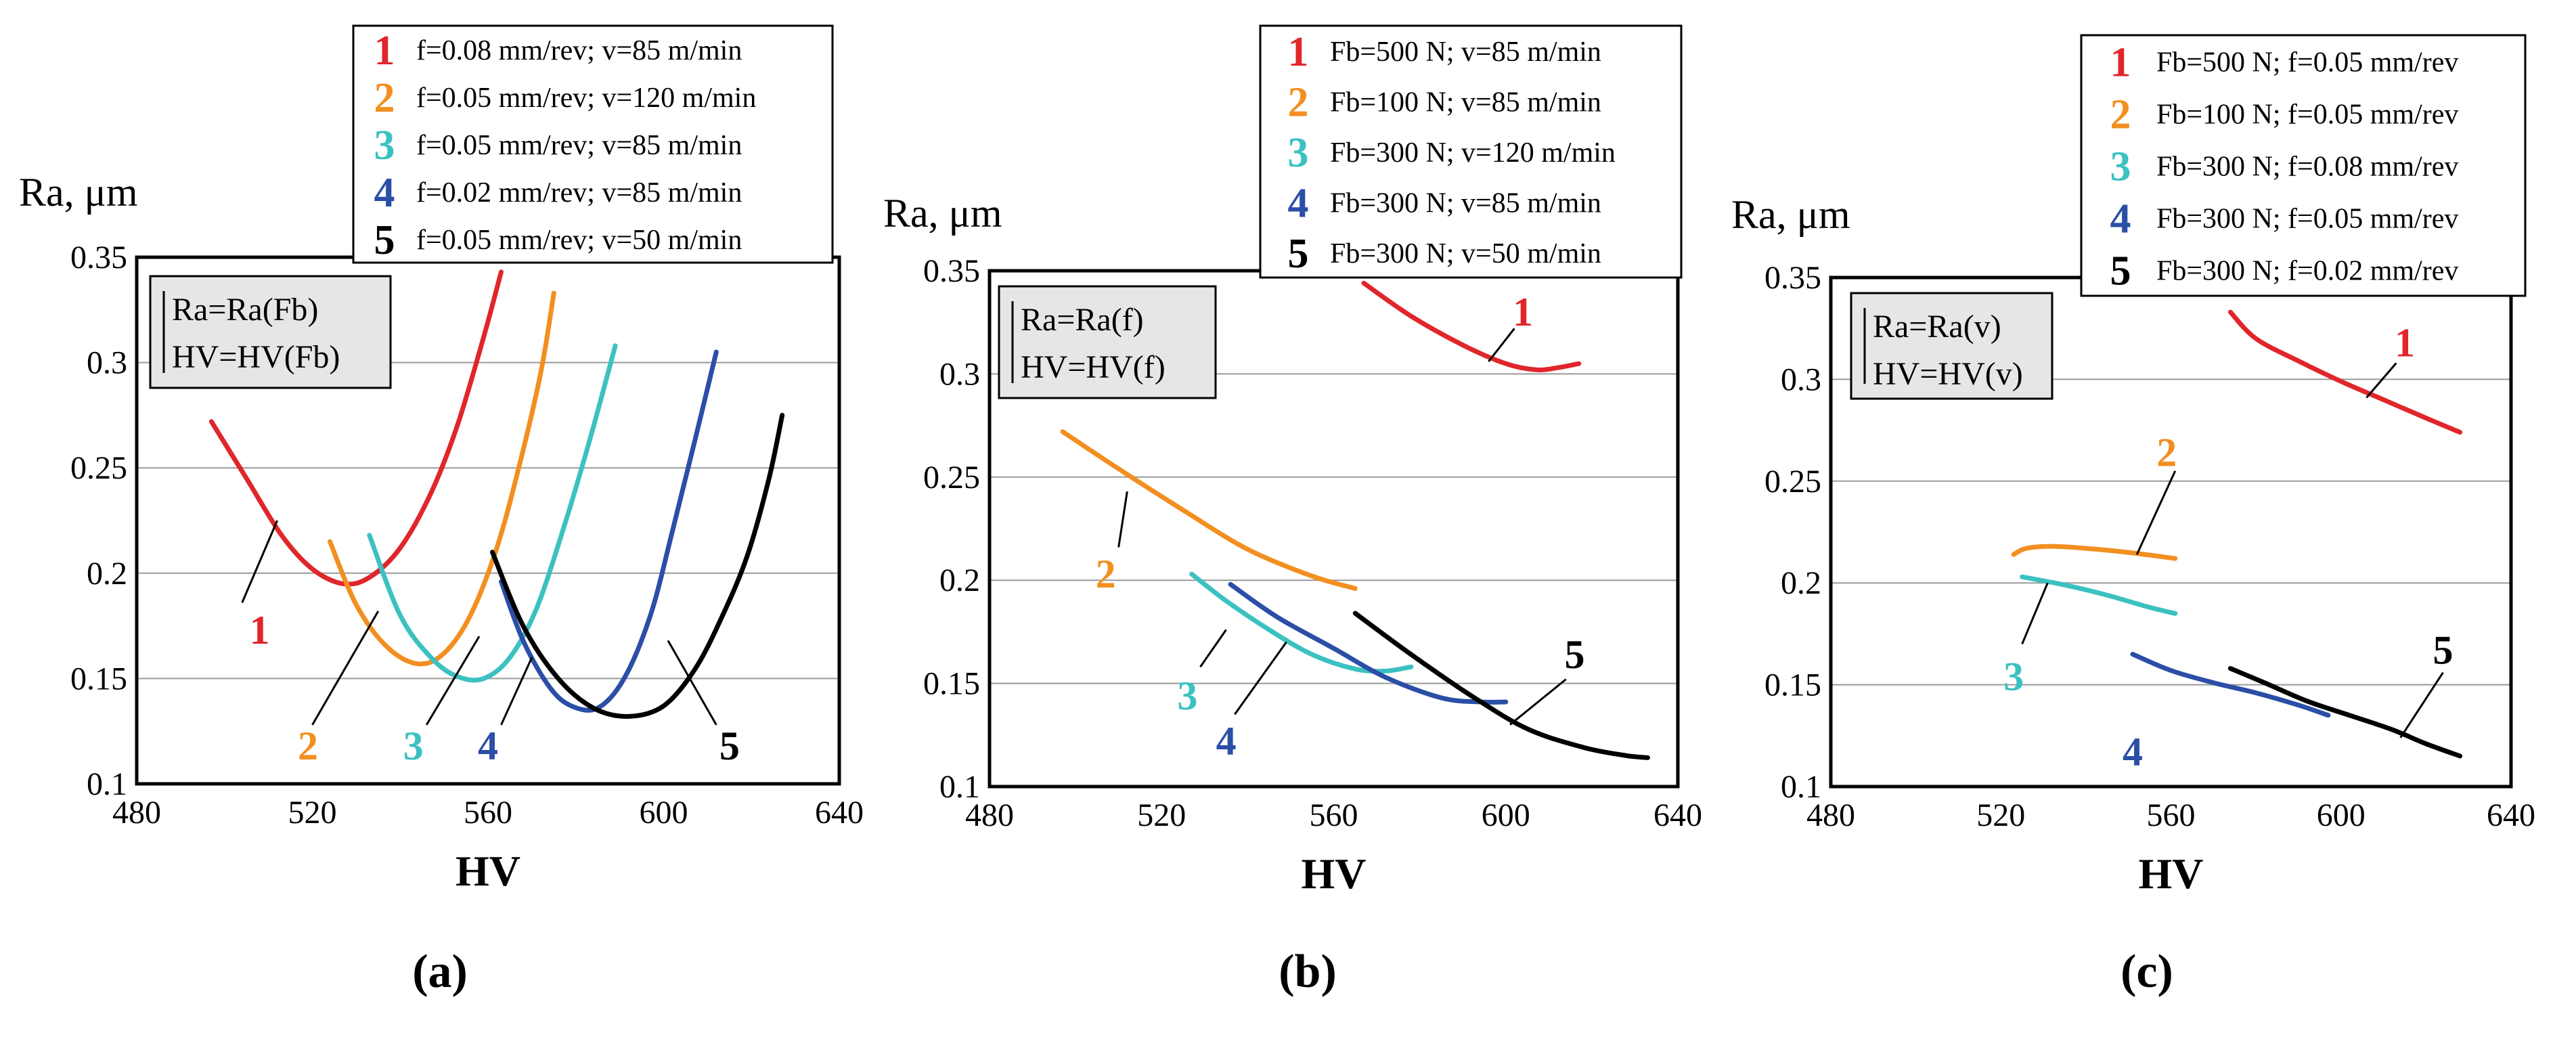 This screenshot has height=1037, width=2576. Describe the element at coordinates (951, 477) in the screenshot. I see `ytick-label-b-3: 0.25` at that location.